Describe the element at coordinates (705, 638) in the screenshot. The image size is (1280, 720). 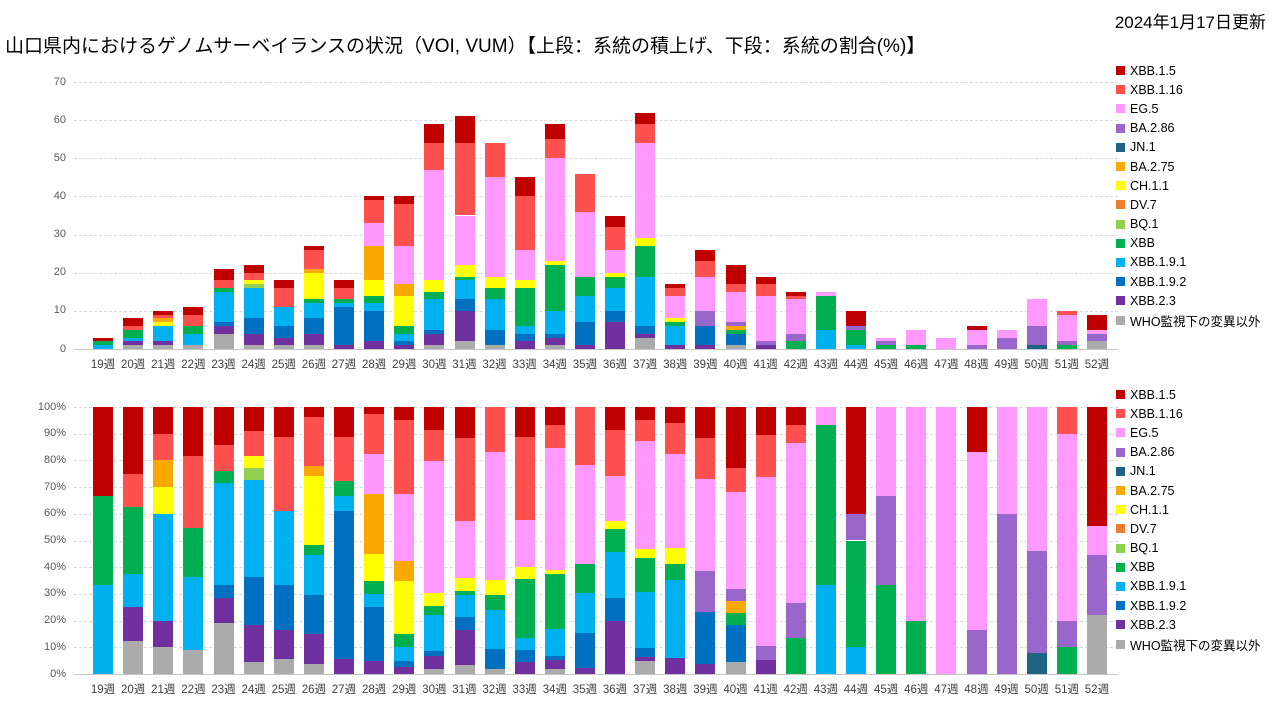
I see `bar-segment-39週-XBB.1.9.2` at that location.